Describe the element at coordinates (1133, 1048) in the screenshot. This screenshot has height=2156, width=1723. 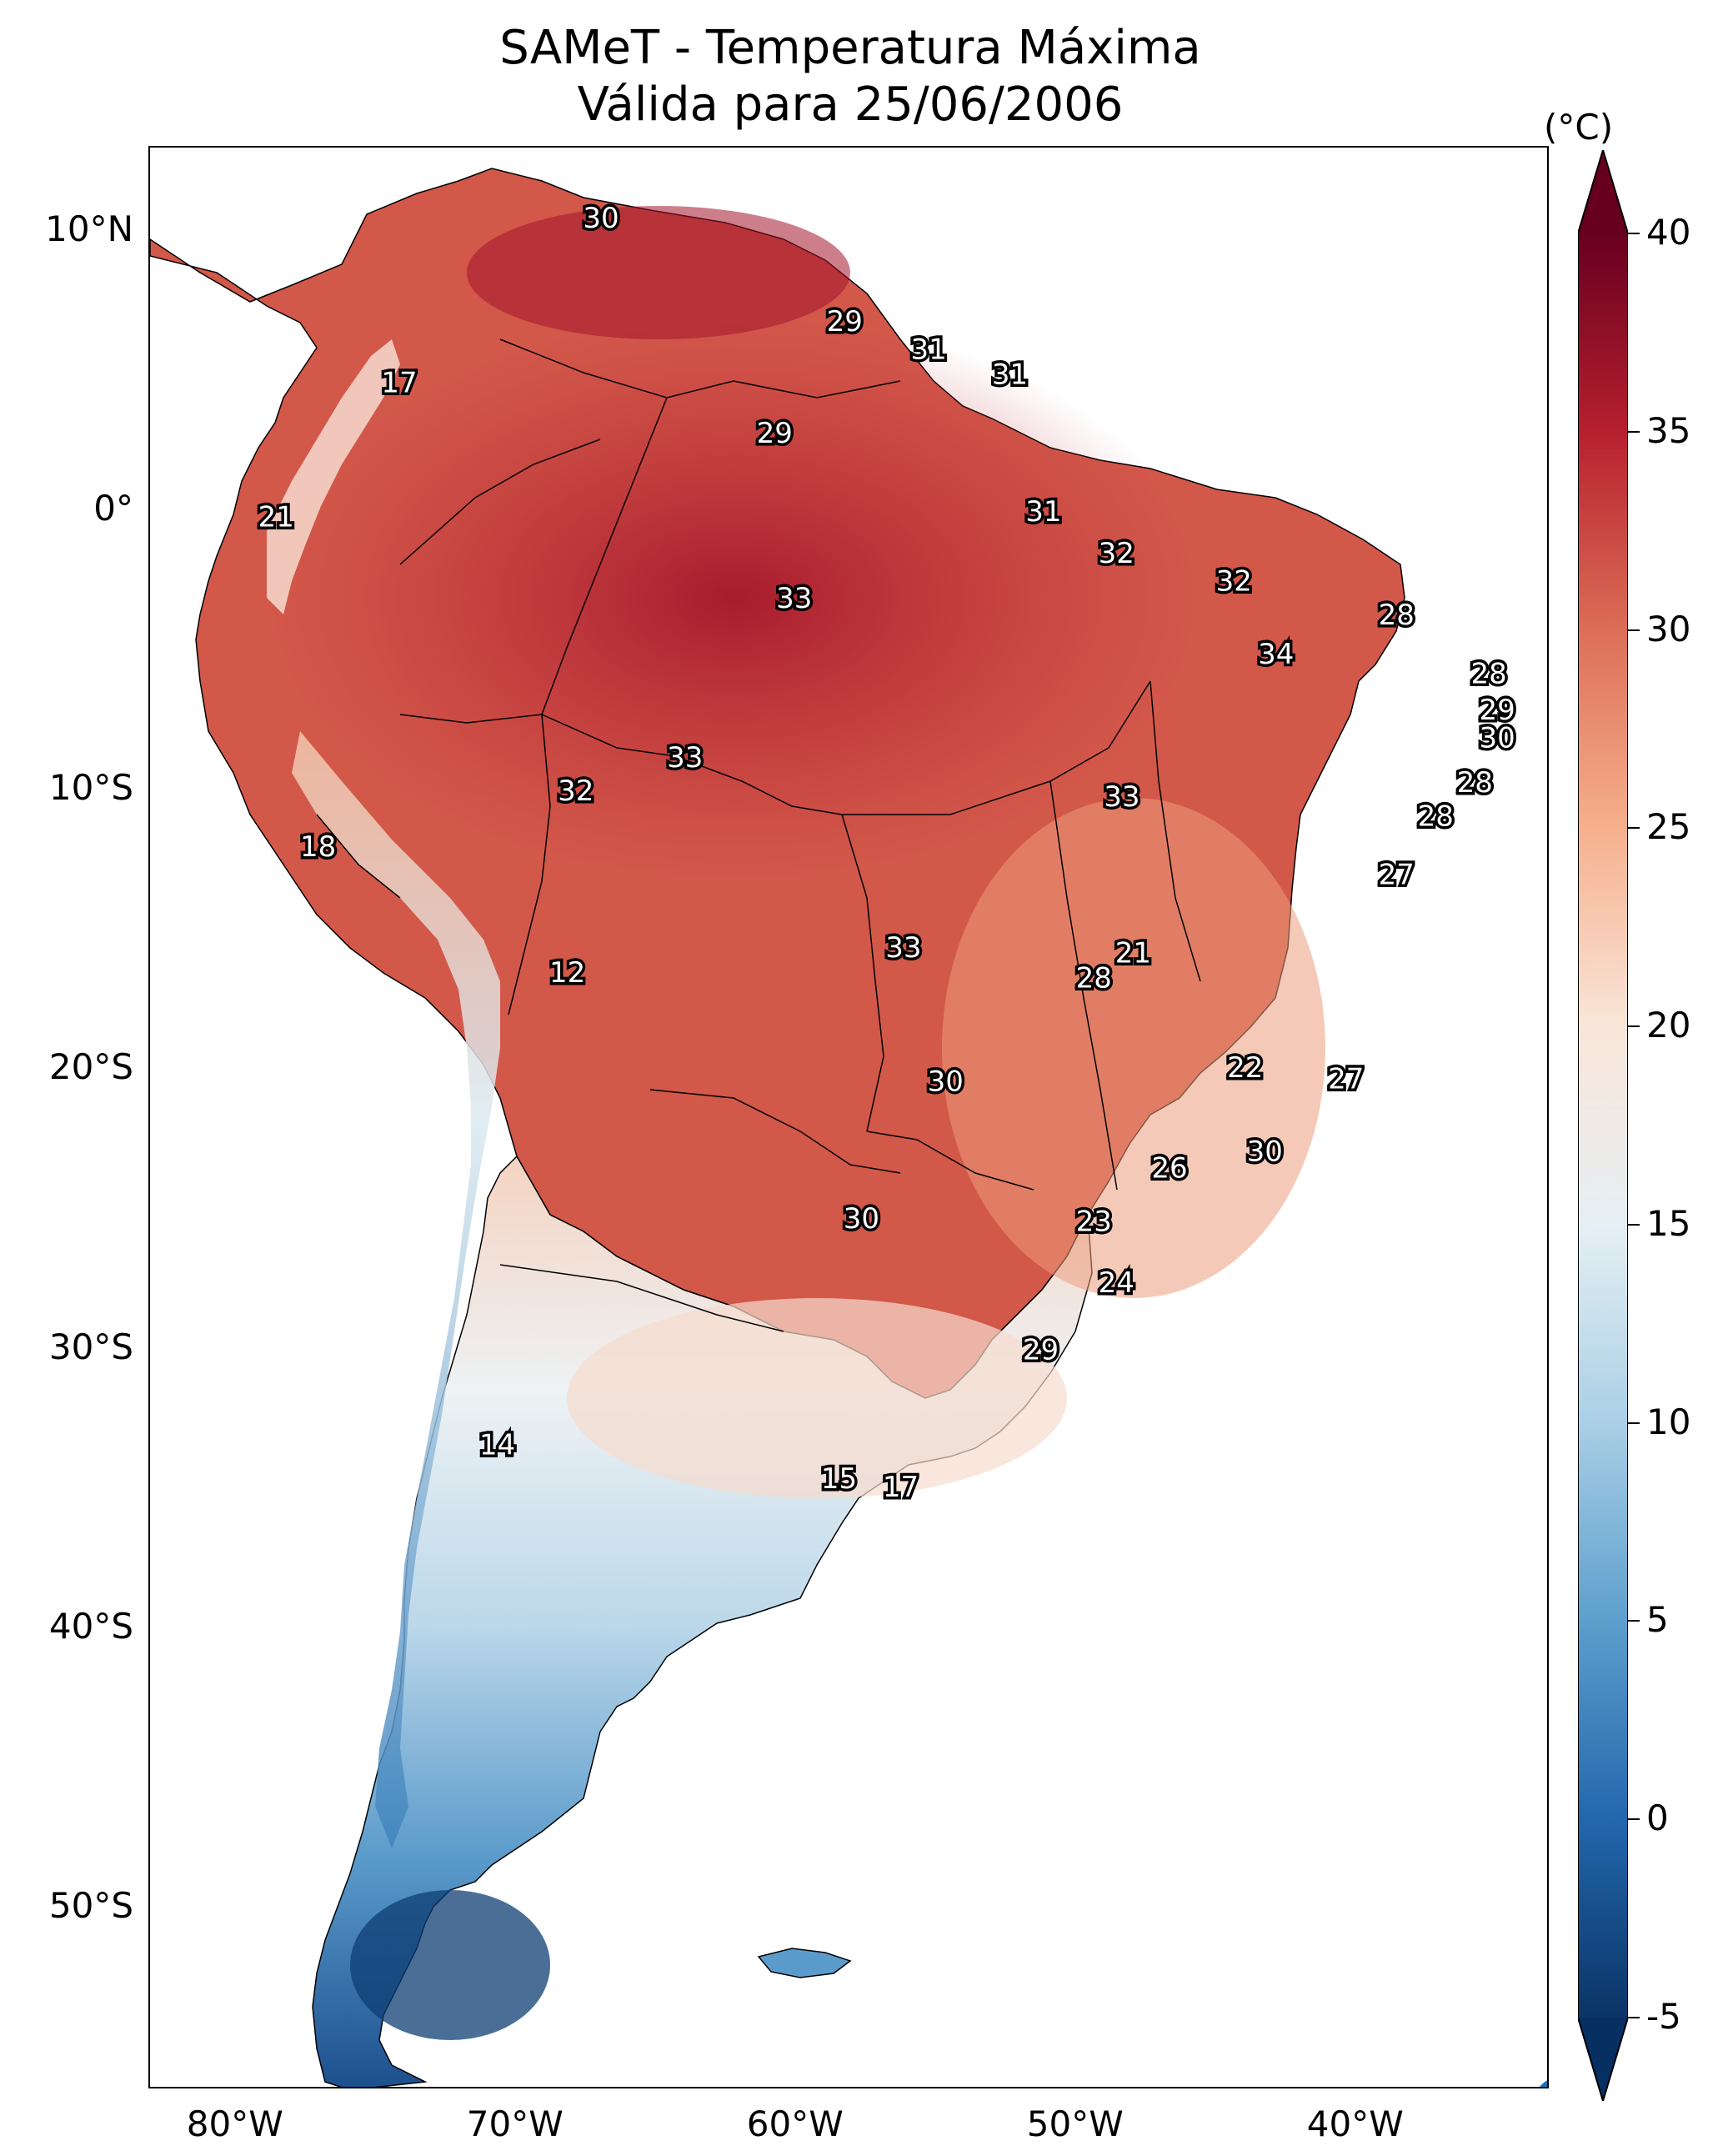
I see `southeast-brazil-warm` at that location.